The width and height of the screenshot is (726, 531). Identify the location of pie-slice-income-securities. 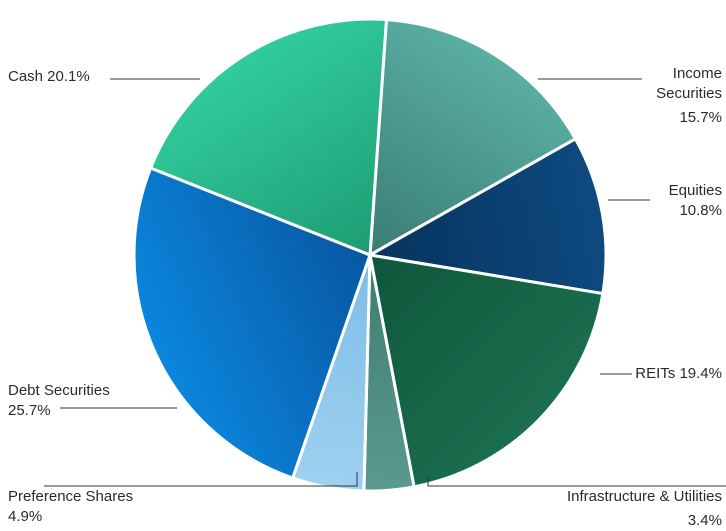
(472, 137).